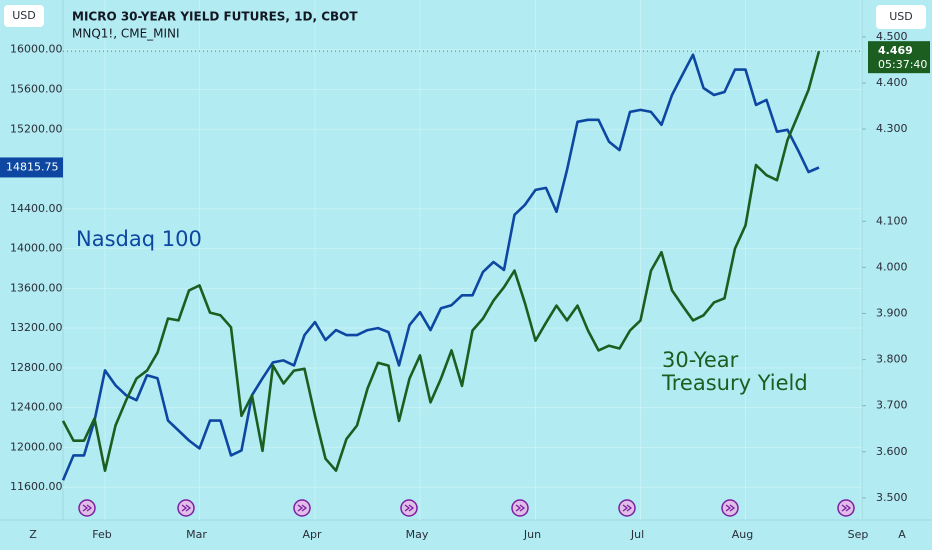 This screenshot has height=550, width=932. Describe the element at coordinates (36, 287) in the screenshot. I see `y-tick-label: 13600.00` at that location.